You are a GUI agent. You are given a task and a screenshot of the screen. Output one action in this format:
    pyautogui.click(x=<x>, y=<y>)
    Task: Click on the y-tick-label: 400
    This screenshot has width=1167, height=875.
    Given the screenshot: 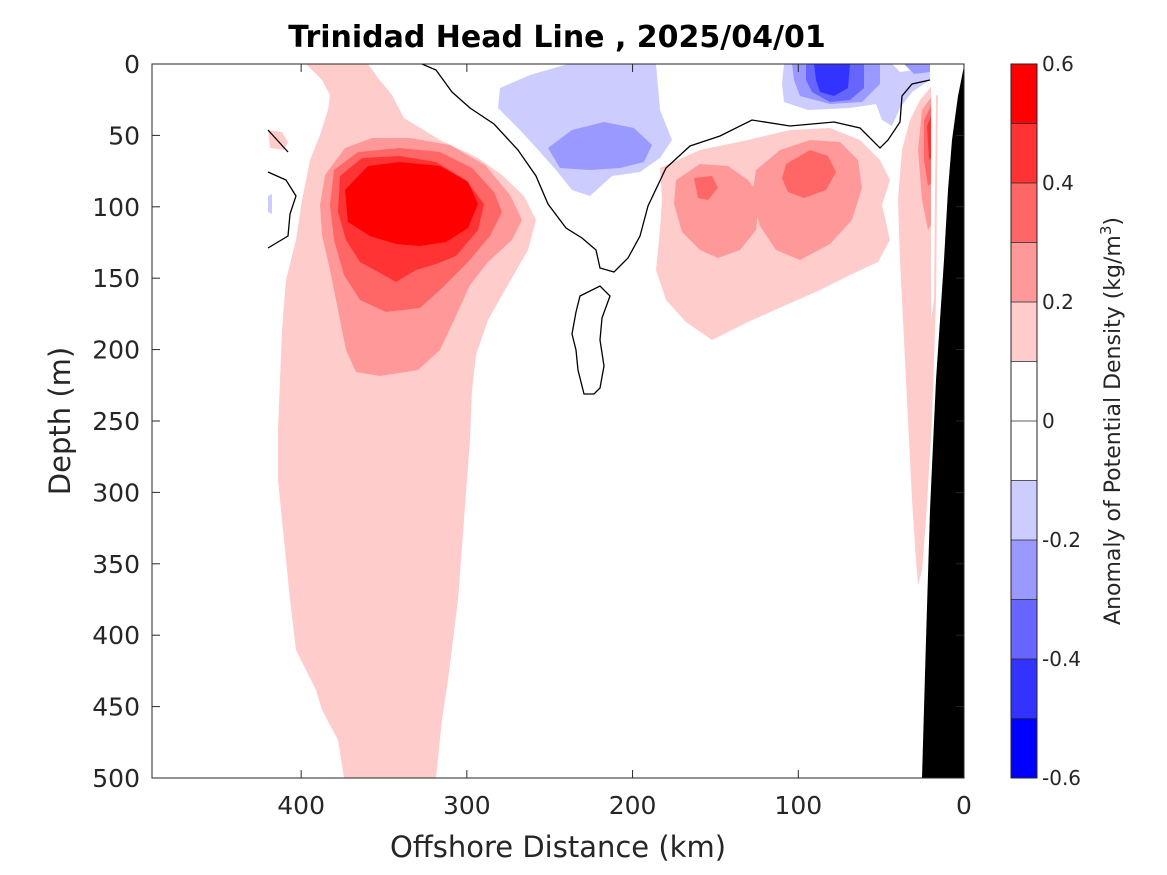 What is the action you would take?
    pyautogui.click(x=116, y=635)
    